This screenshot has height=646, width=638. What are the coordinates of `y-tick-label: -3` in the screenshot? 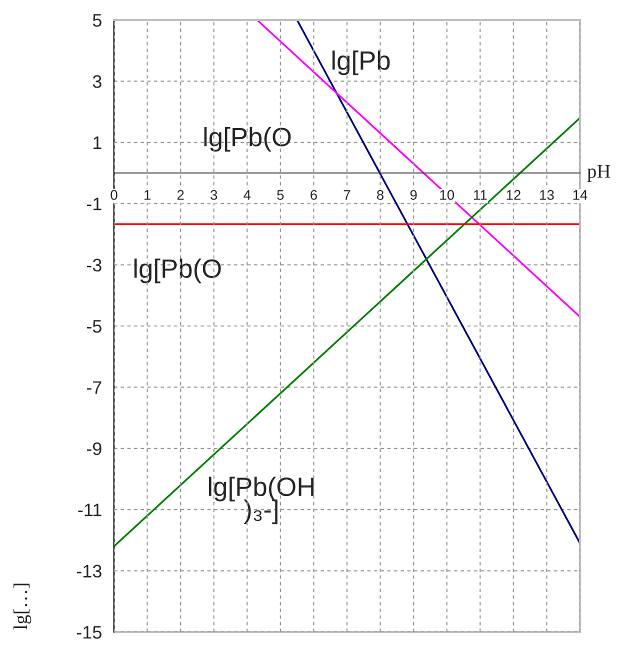 It's located at (94, 265).